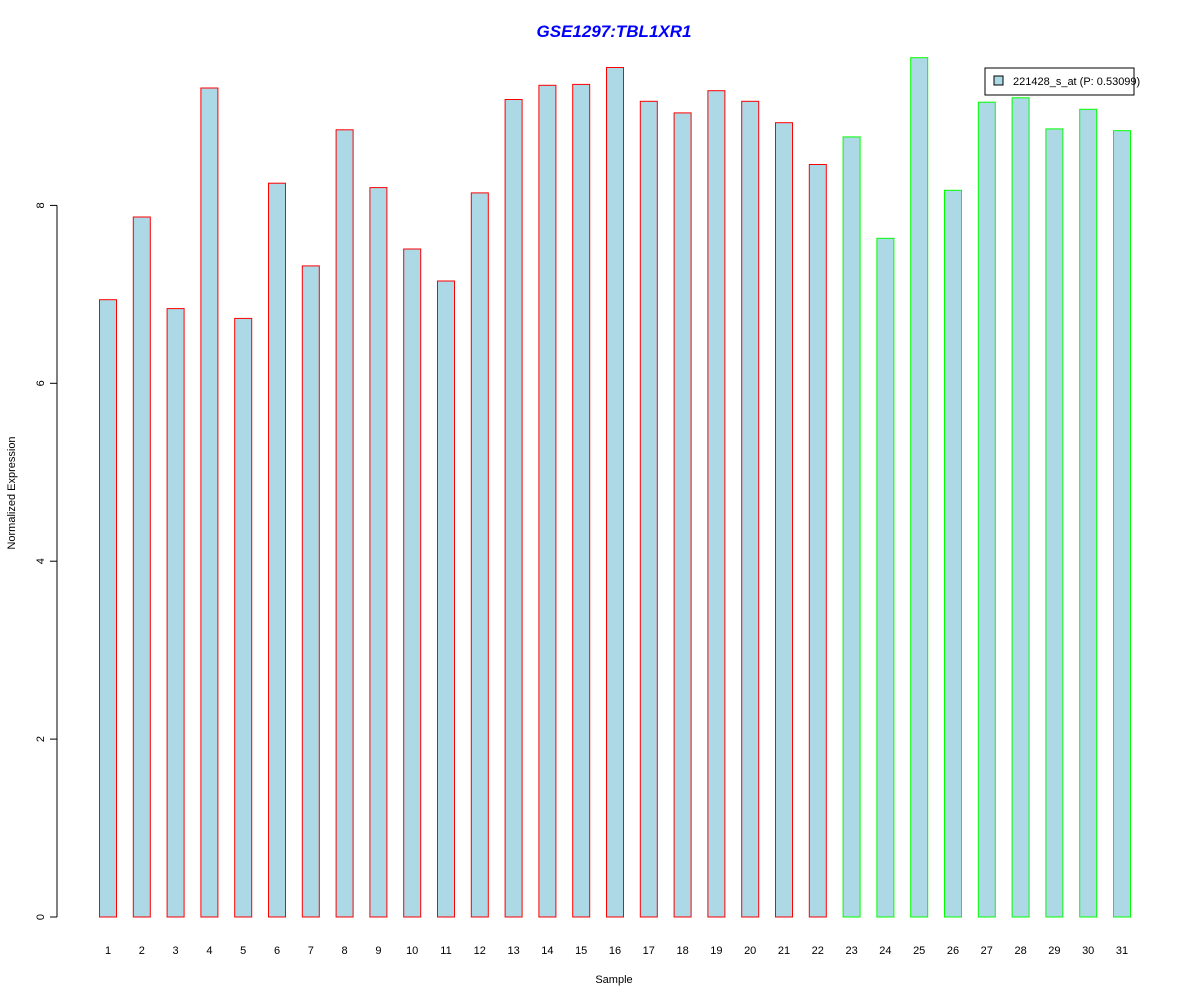 The width and height of the screenshot is (1200, 1000). I want to click on x-tick-label: 23, so click(851, 951).